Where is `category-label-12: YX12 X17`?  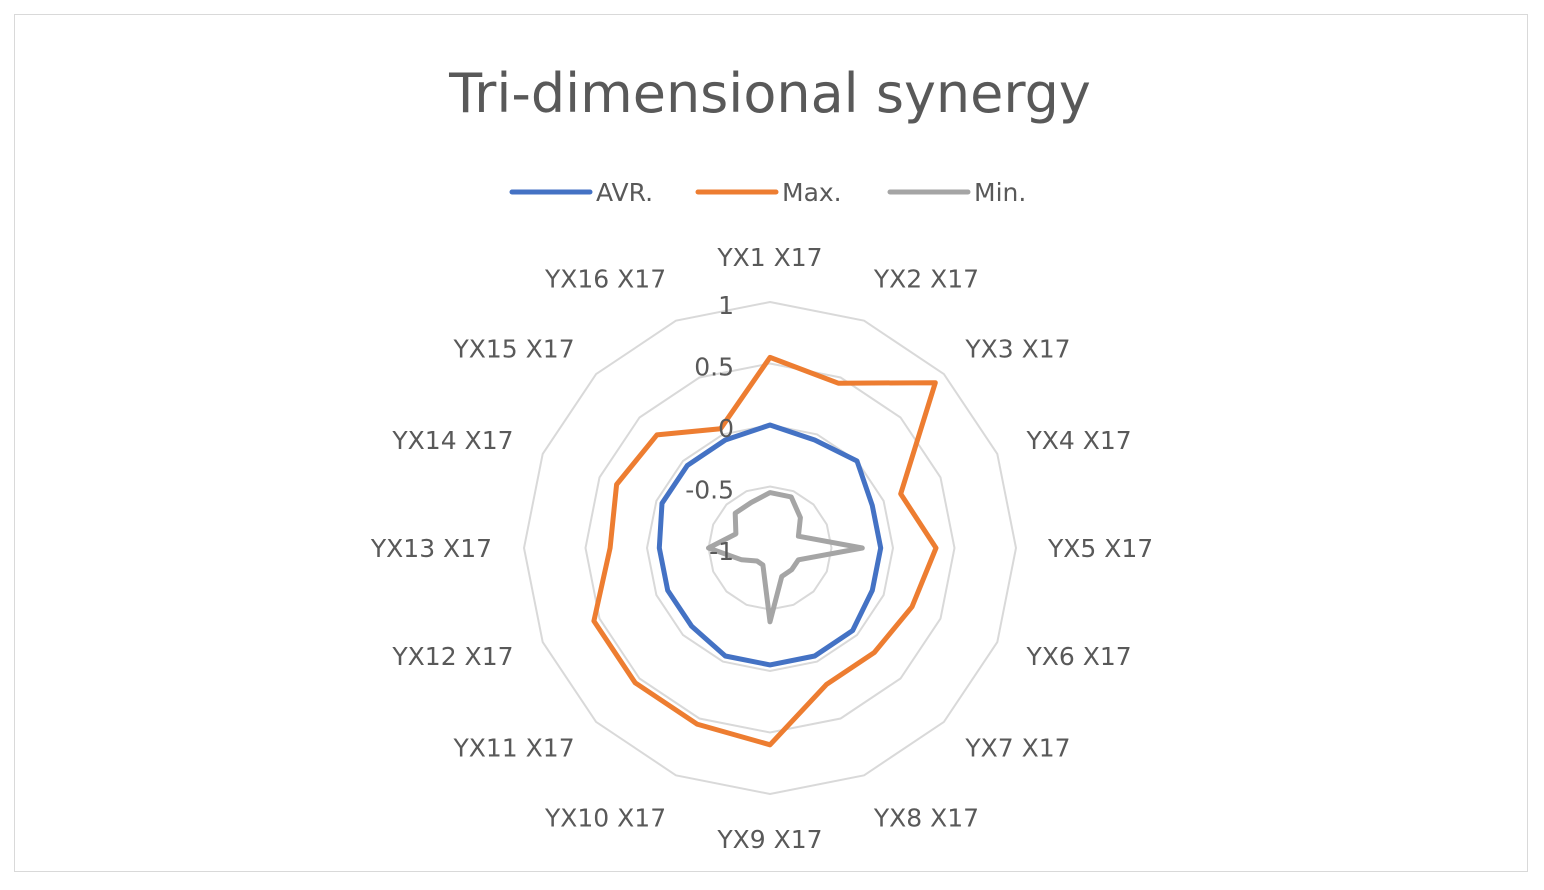 category-label-12: YX12 X17 is located at coordinates (452, 656).